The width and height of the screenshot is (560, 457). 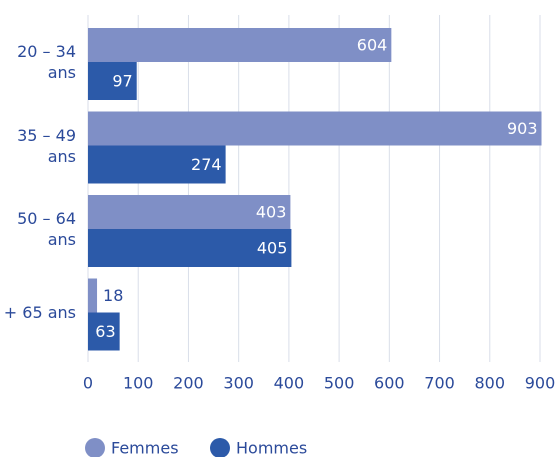 What do you see at coordinates (339, 383) in the screenshot?
I see `x-tick-label: 500` at bounding box center [339, 383].